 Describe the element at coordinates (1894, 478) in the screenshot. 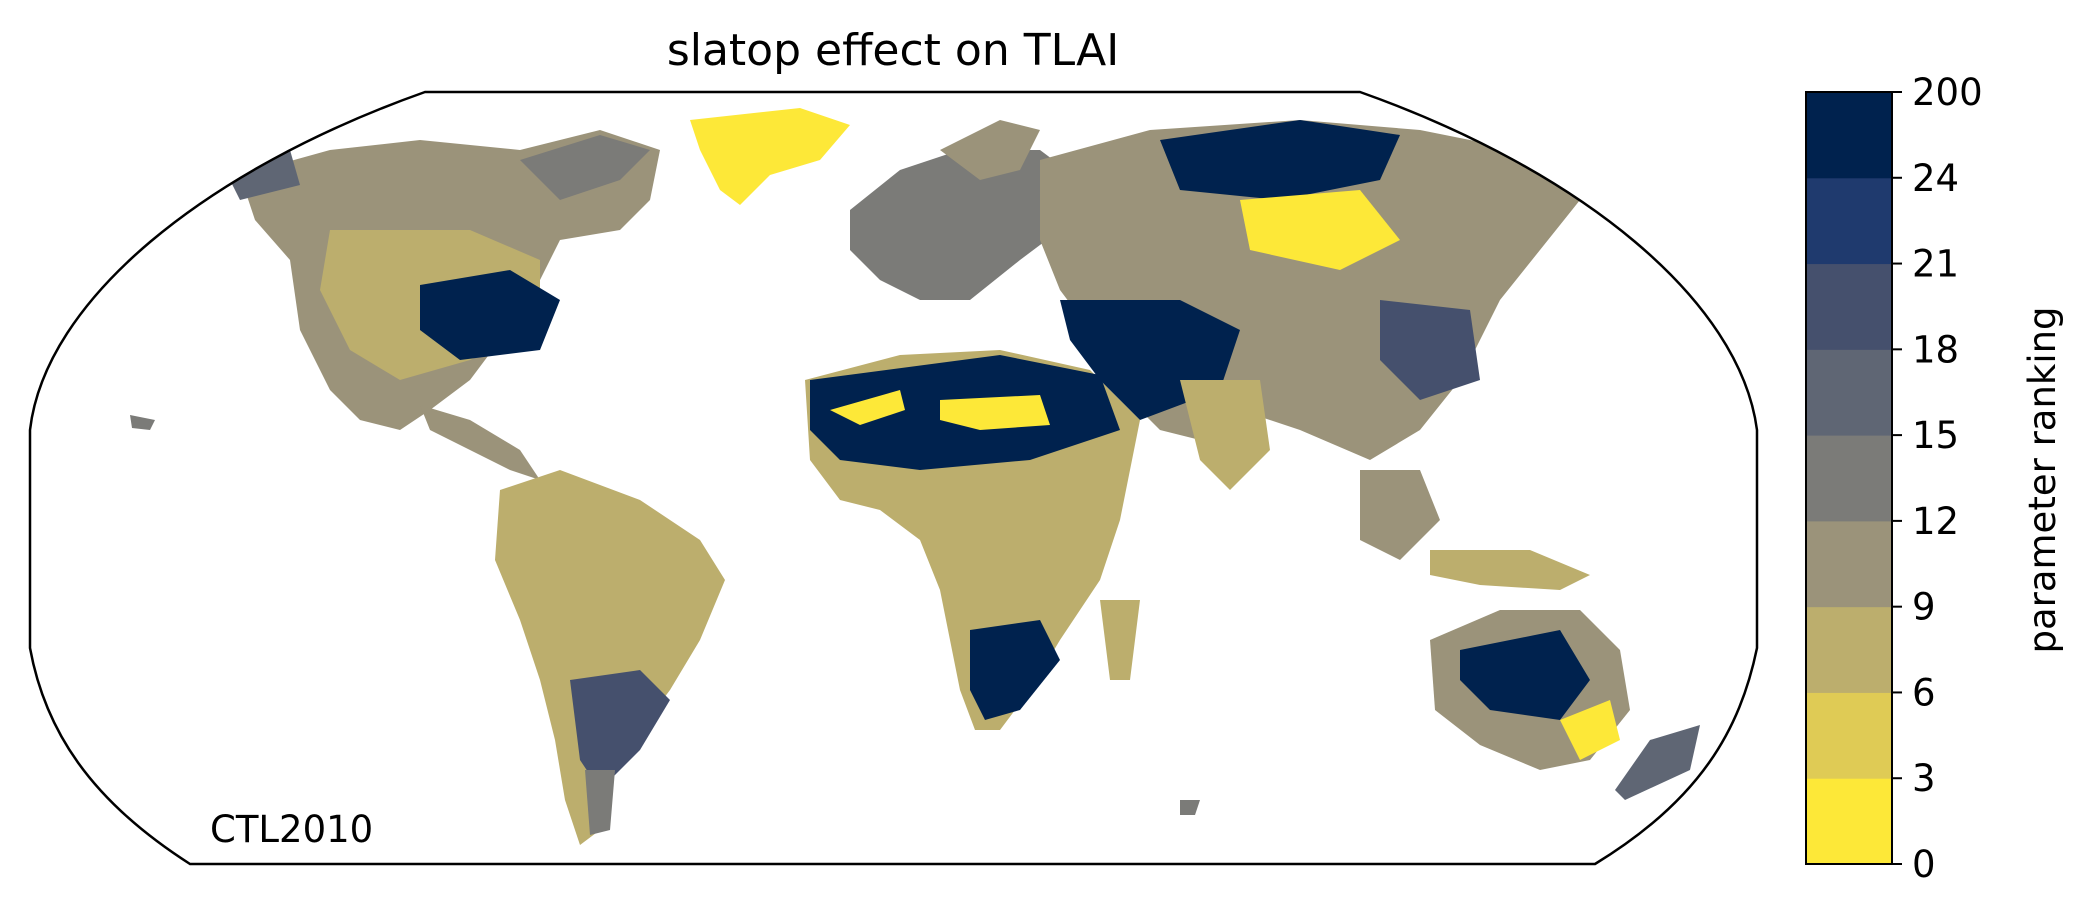

I see `colorbar: 0 3 6 9 12 15 18 21 24 200` at that location.